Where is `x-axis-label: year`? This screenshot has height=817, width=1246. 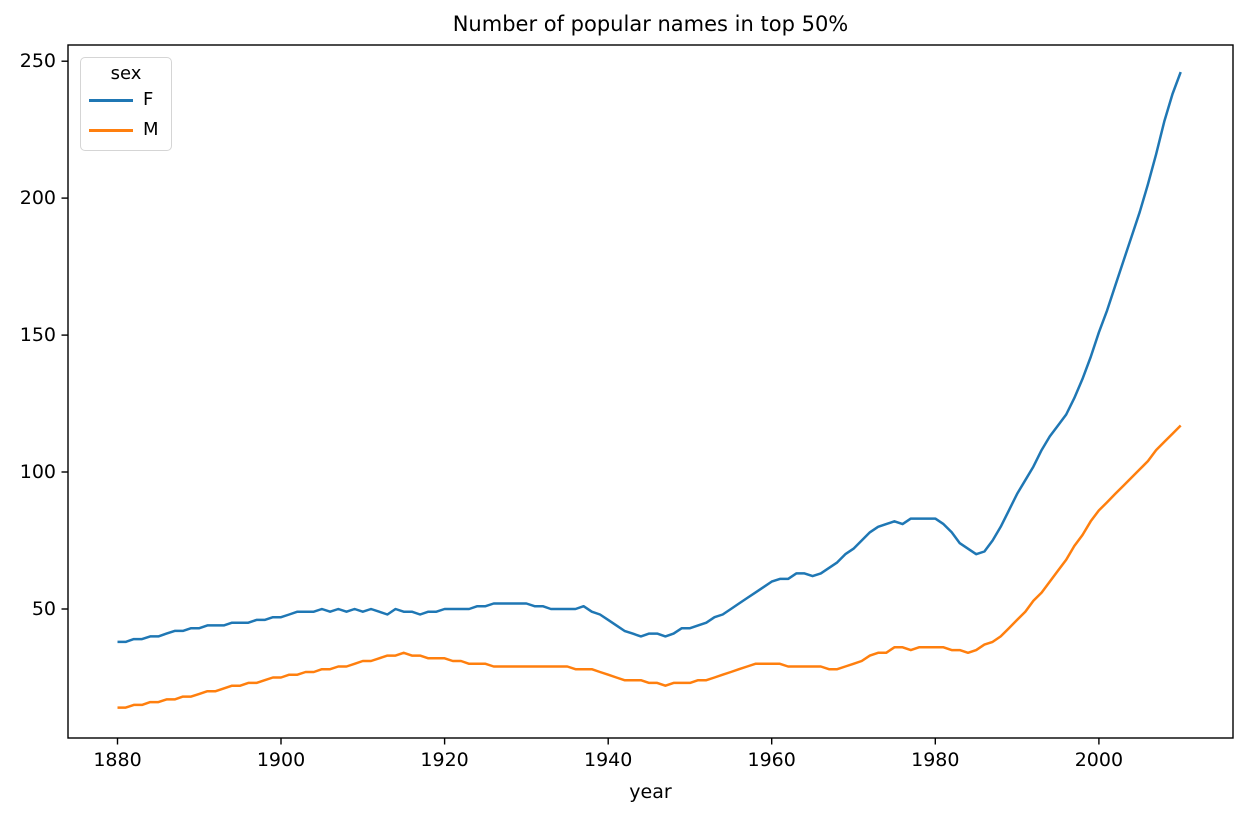
x-axis-label: year is located at coordinates (650, 792).